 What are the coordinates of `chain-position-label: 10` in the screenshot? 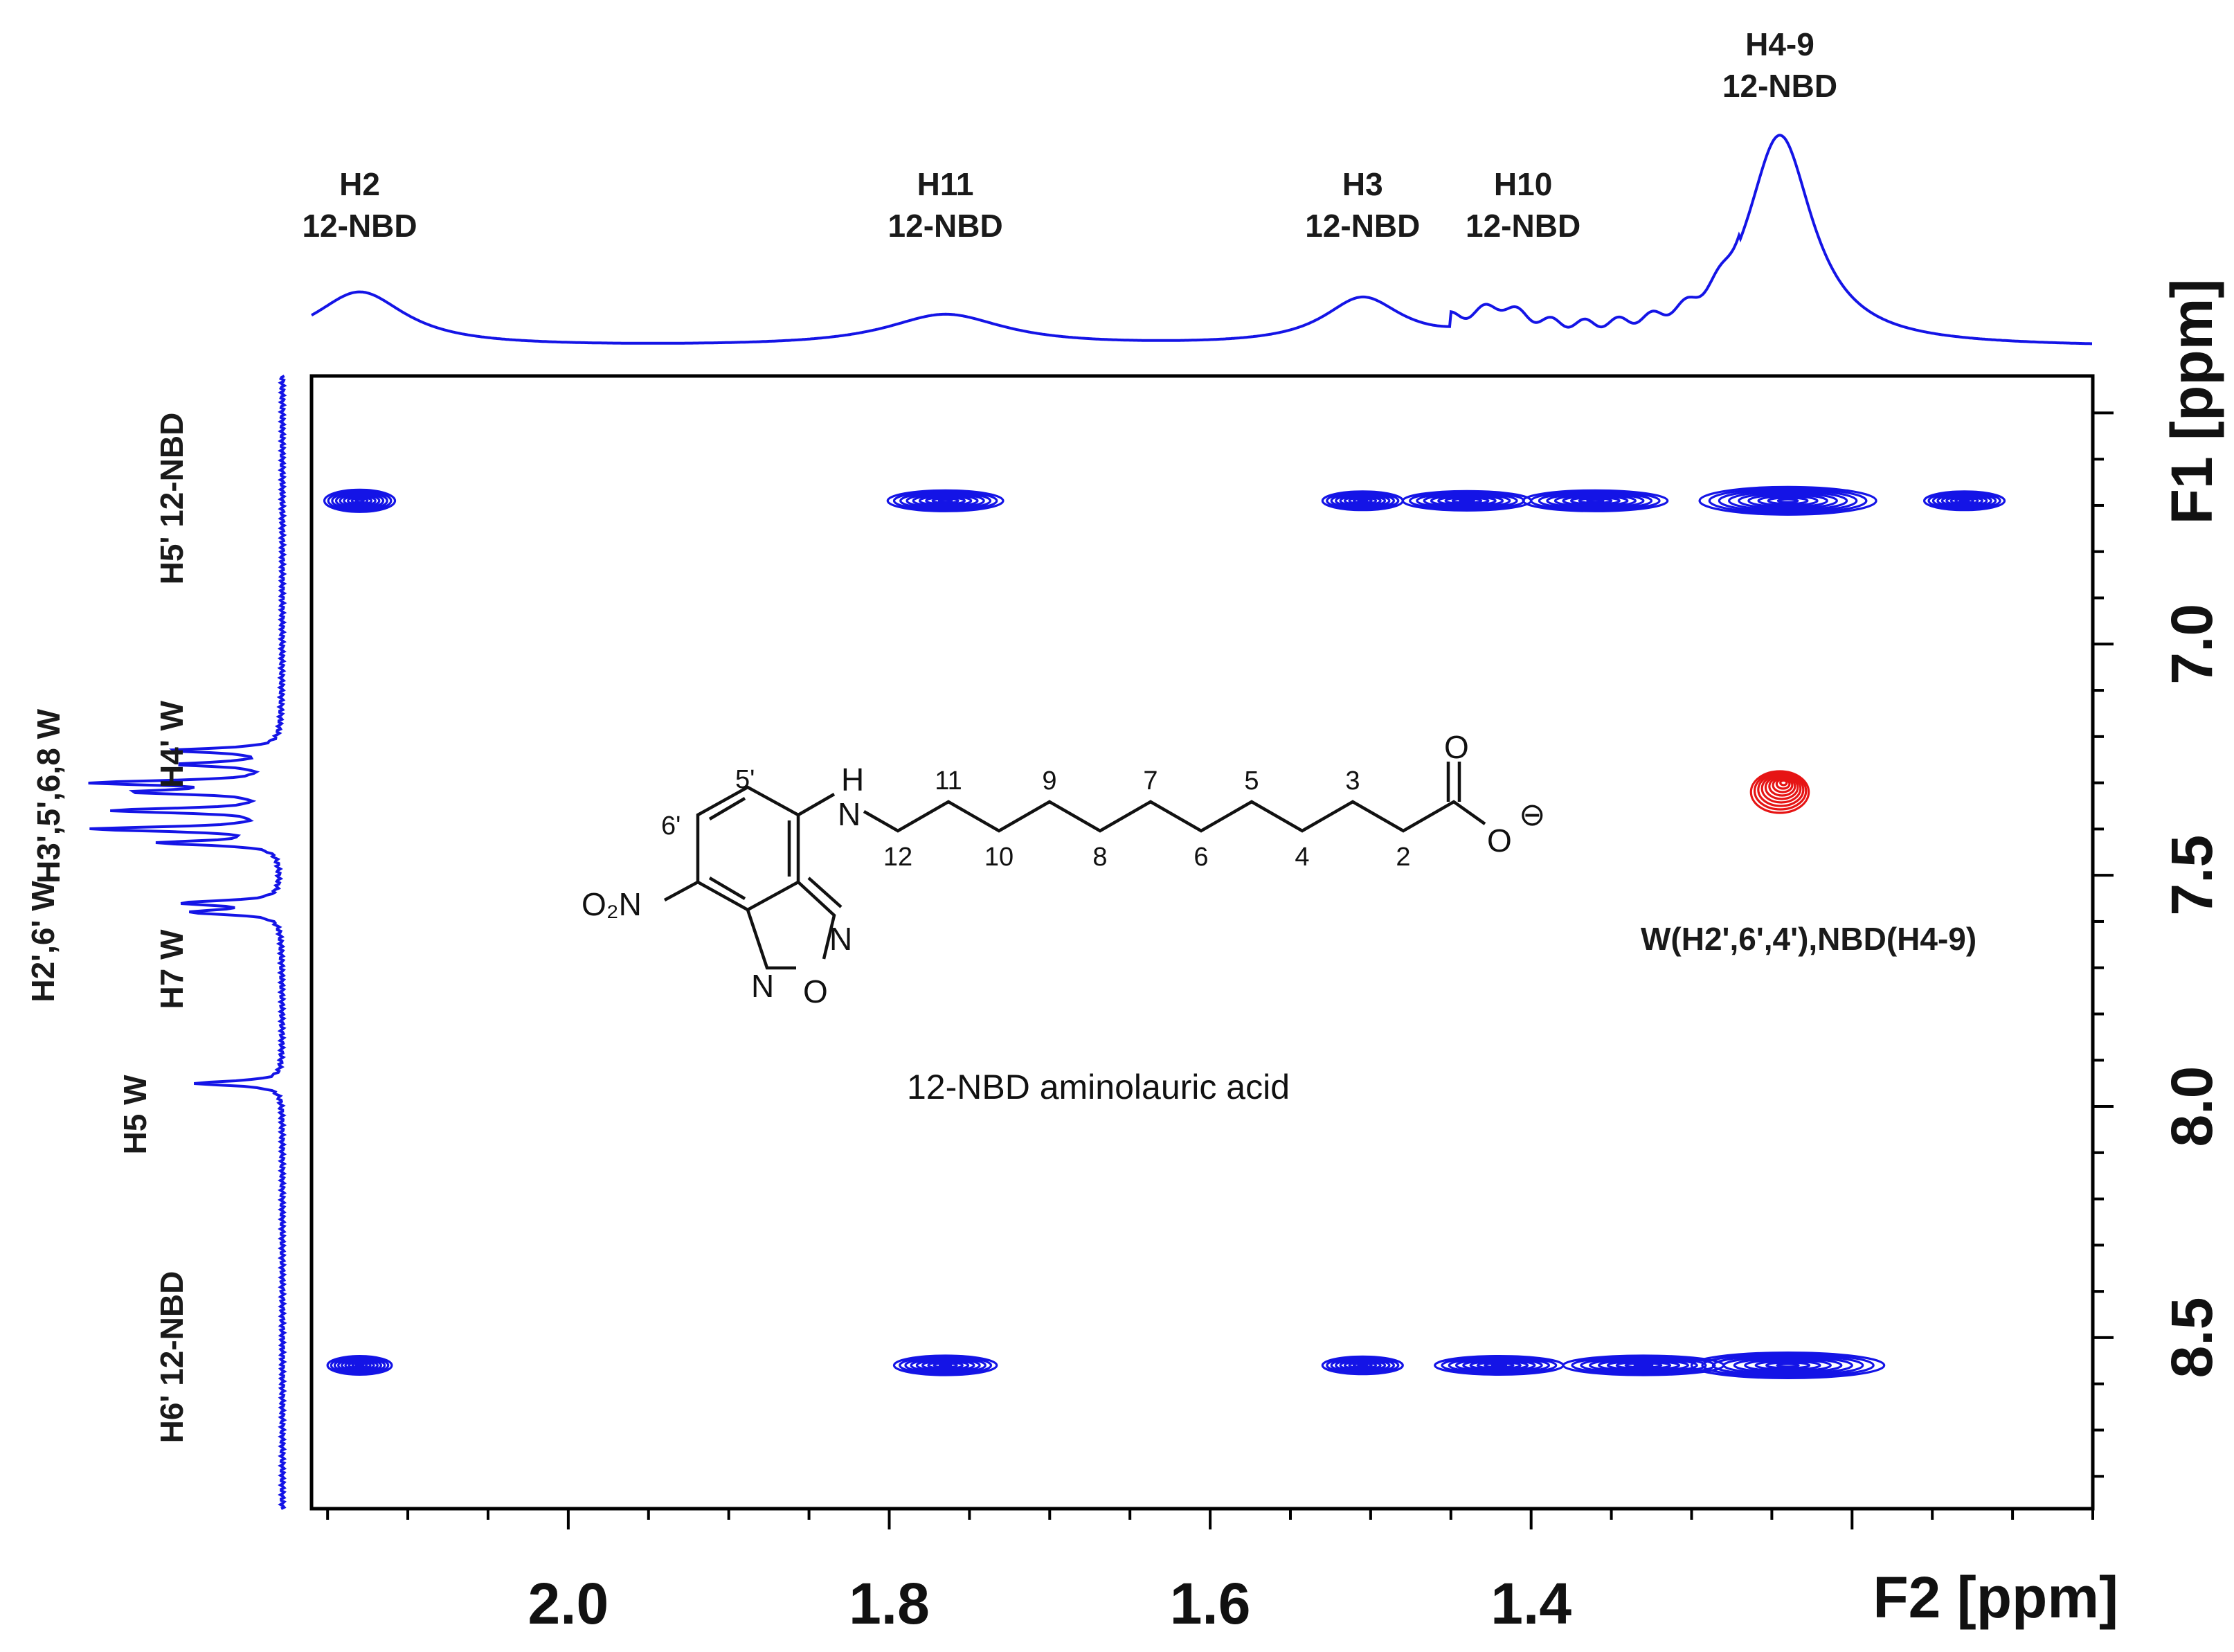 It's located at (999, 858).